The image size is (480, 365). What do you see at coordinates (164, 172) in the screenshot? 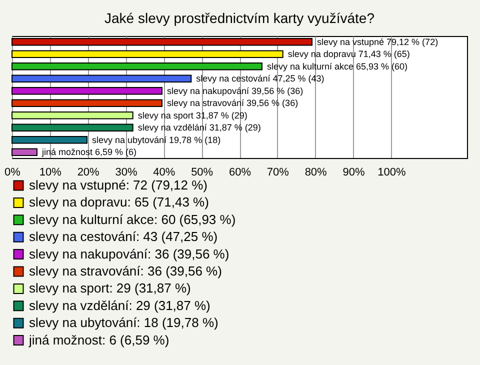
I see `x-tick-label: 40%` at bounding box center [164, 172].